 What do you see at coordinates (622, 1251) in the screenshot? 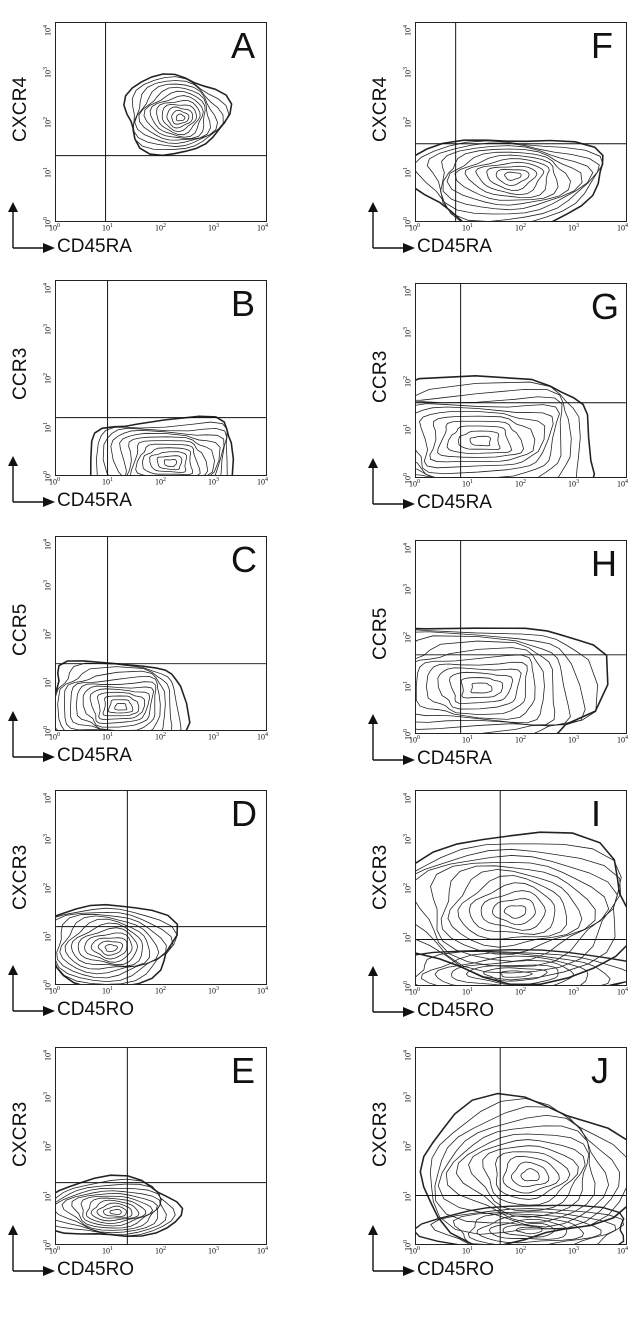
I see `x-tick-label: 10⁴` at bounding box center [622, 1251].